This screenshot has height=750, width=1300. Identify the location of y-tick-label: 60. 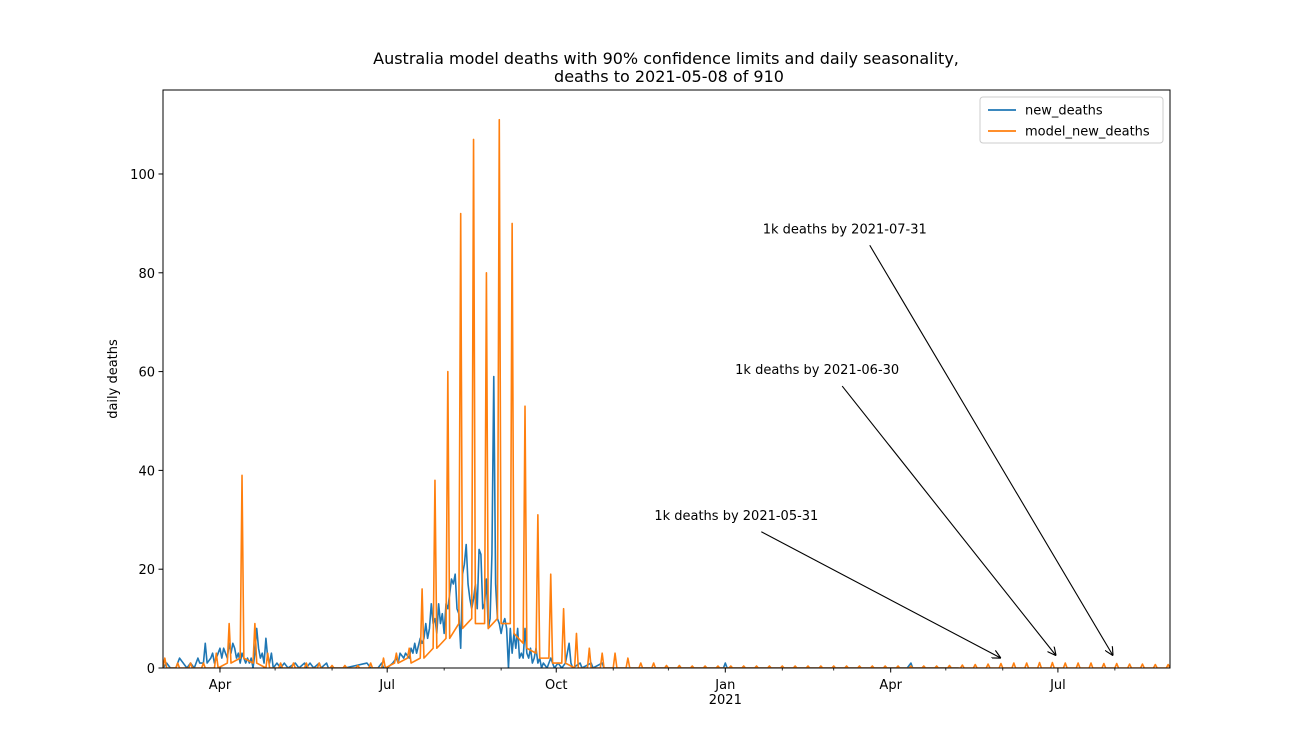
(146, 373).